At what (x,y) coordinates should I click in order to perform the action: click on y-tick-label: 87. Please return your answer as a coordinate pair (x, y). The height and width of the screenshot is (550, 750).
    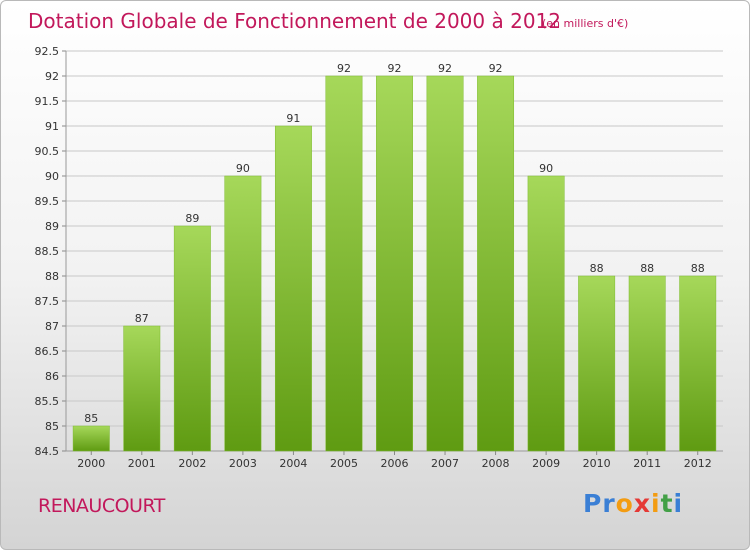
    Looking at the image, I should click on (52, 326).